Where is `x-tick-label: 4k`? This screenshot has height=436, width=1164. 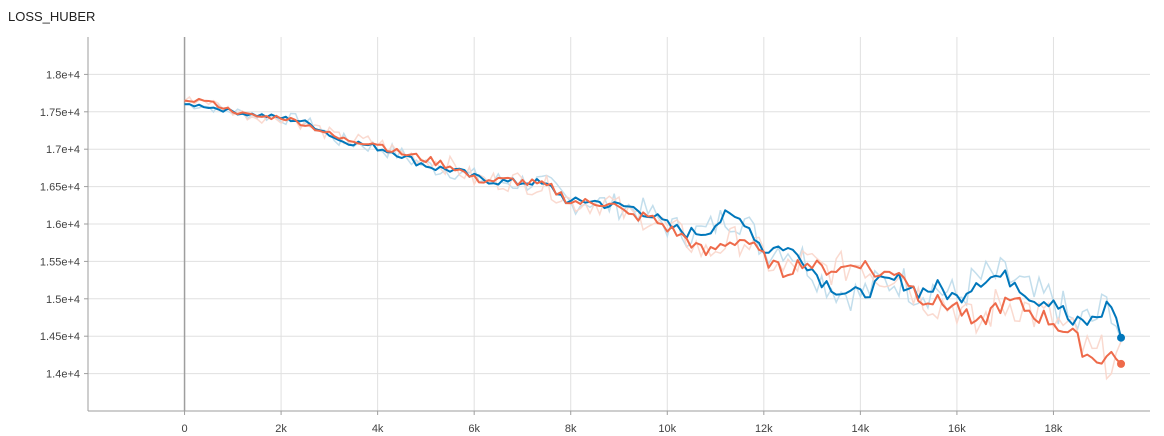 x-tick-label: 4k is located at coordinates (378, 429).